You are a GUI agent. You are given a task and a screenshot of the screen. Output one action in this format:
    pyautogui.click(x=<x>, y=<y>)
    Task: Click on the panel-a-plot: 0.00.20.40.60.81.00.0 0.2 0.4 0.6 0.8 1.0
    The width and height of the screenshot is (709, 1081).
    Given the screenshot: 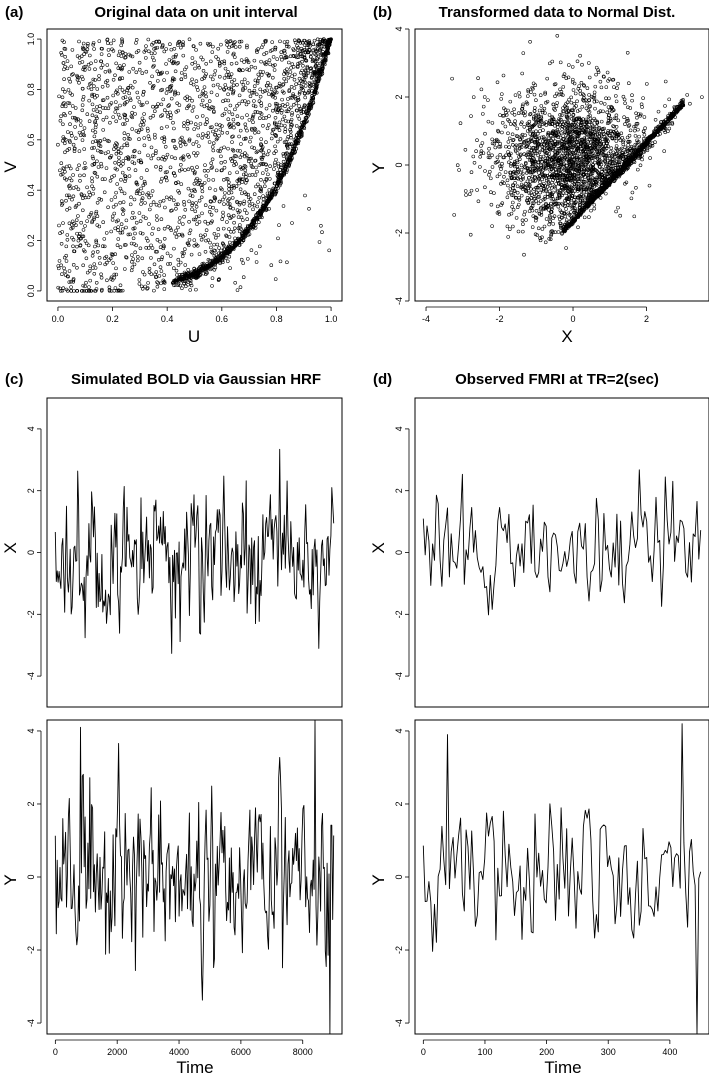 What is the action you would take?
    pyautogui.click(x=184, y=176)
    